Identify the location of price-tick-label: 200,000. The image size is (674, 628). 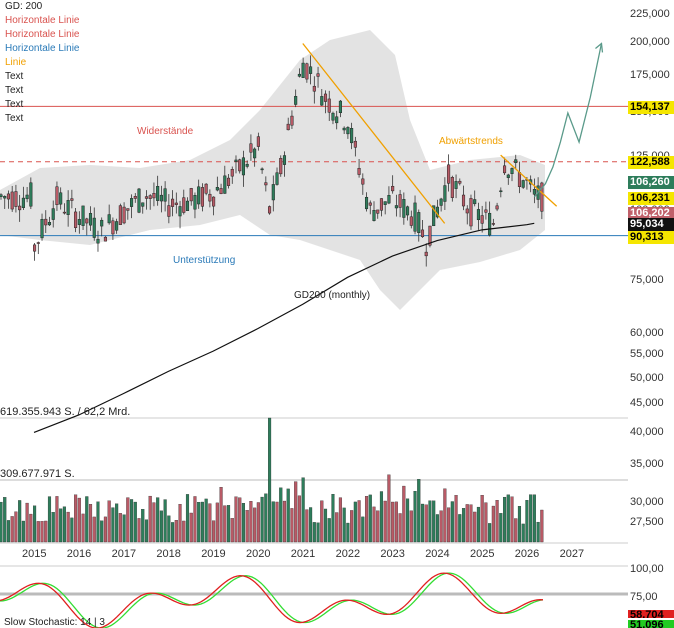
(650, 42).